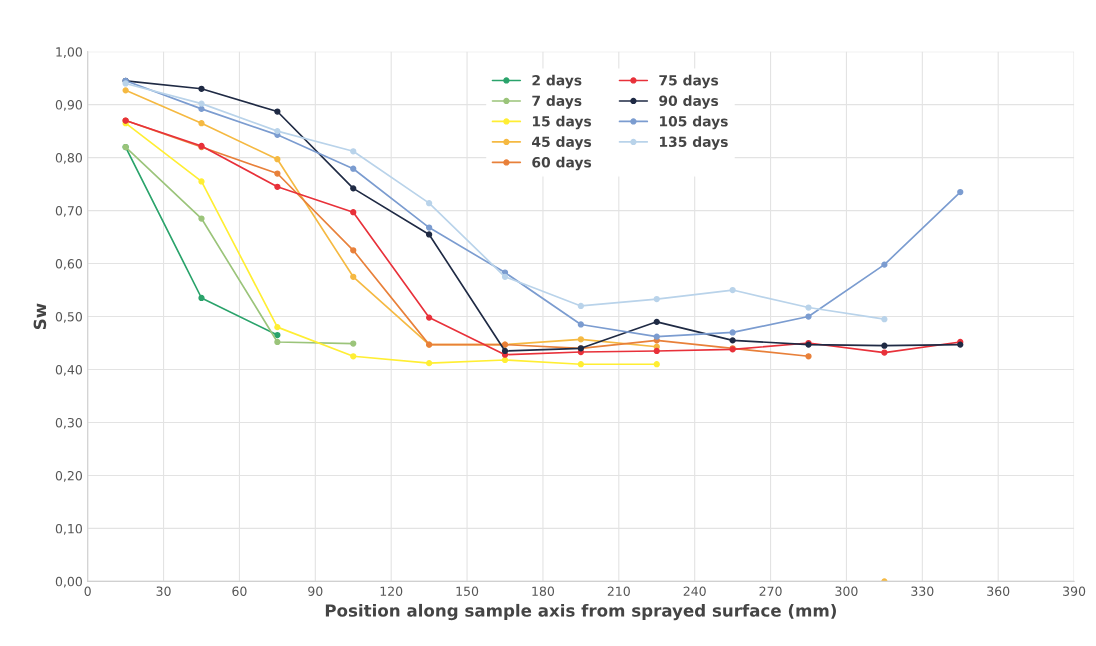 Image resolution: width=1096 pixels, height=646 pixels. Describe the element at coordinates (543, 591) in the screenshot. I see `x-tick-label: 180` at that location.